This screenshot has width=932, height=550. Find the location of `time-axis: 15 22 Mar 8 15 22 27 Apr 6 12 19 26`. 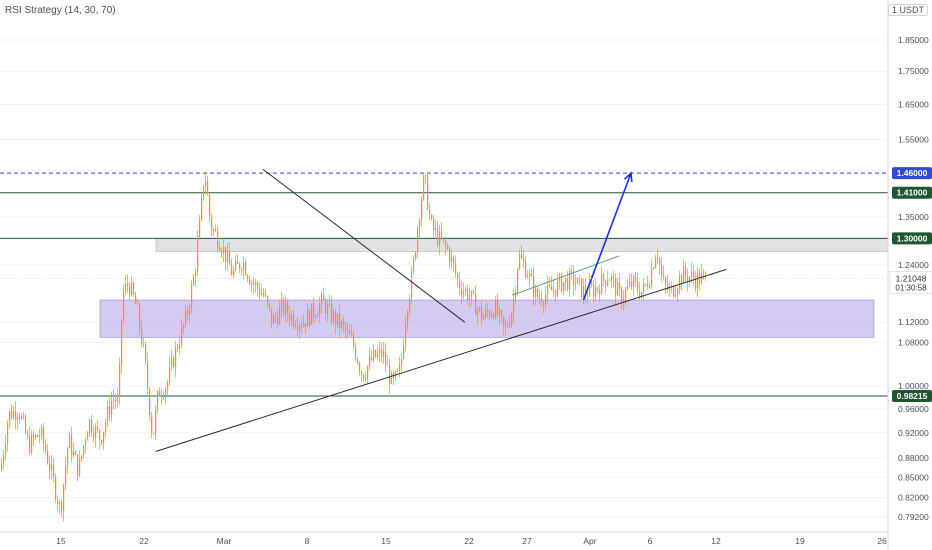

time-axis: 15 22 Mar 8 15 22 27 Apr 6 12 19 26 is located at coordinates (444, 538).